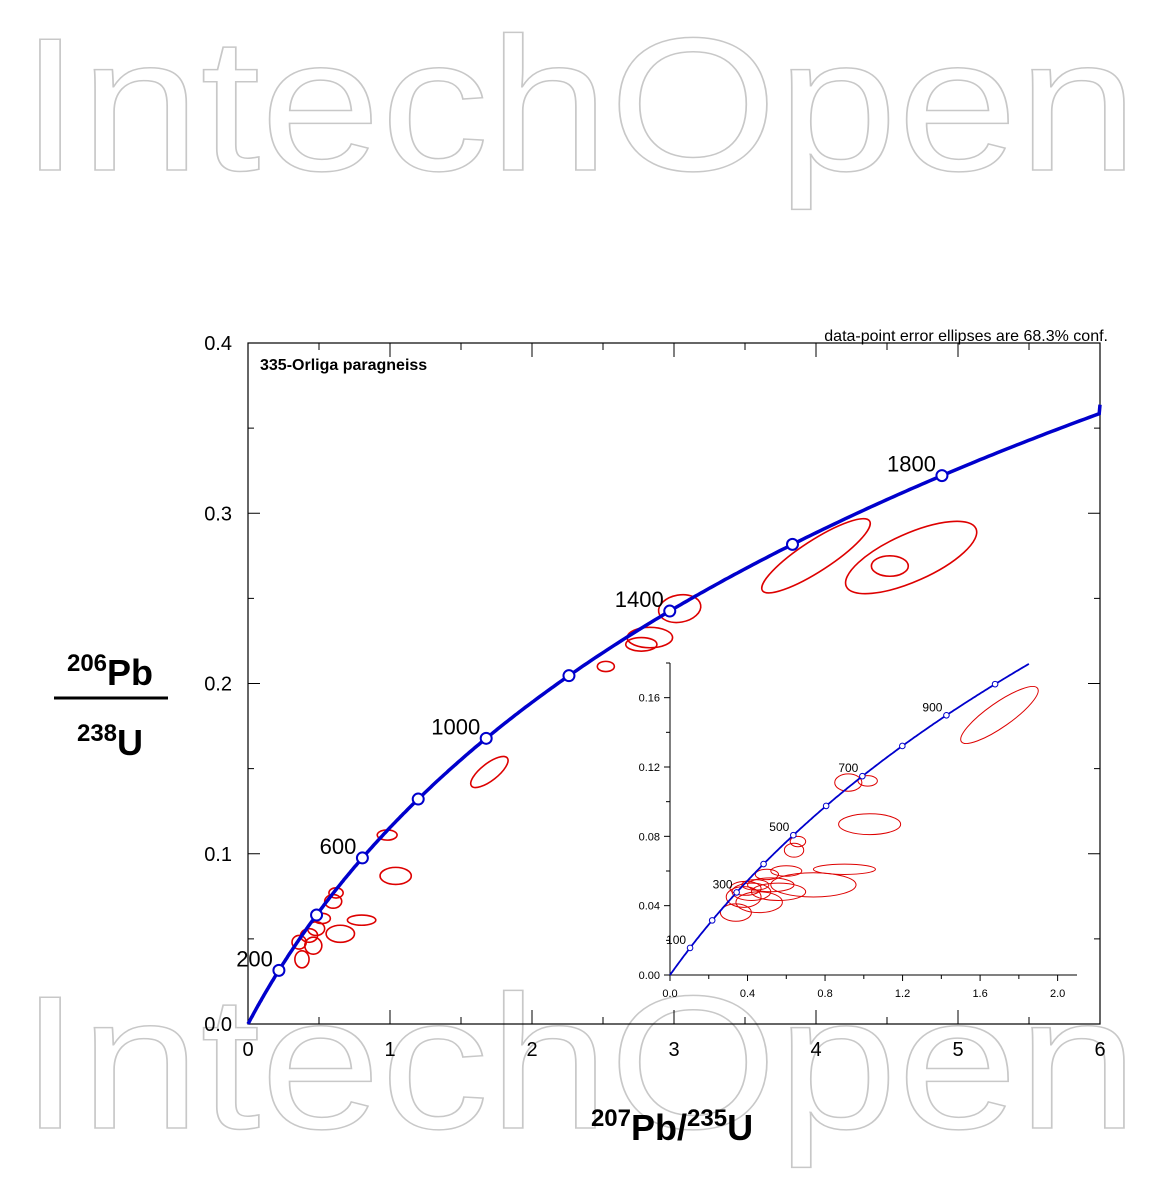 This screenshot has height=1187, width=1158. What do you see at coordinates (130, 742) in the screenshot?
I see `y-label-denominator-element: U` at bounding box center [130, 742].